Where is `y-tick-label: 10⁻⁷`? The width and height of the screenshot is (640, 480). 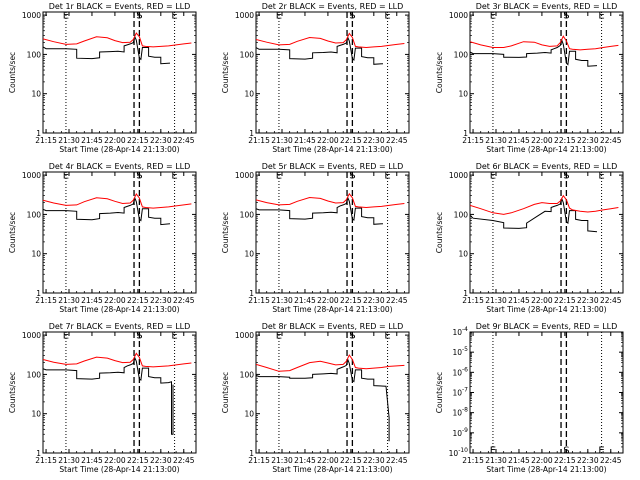 y-tick-label: 10⁻⁷ is located at coordinates (460, 392).